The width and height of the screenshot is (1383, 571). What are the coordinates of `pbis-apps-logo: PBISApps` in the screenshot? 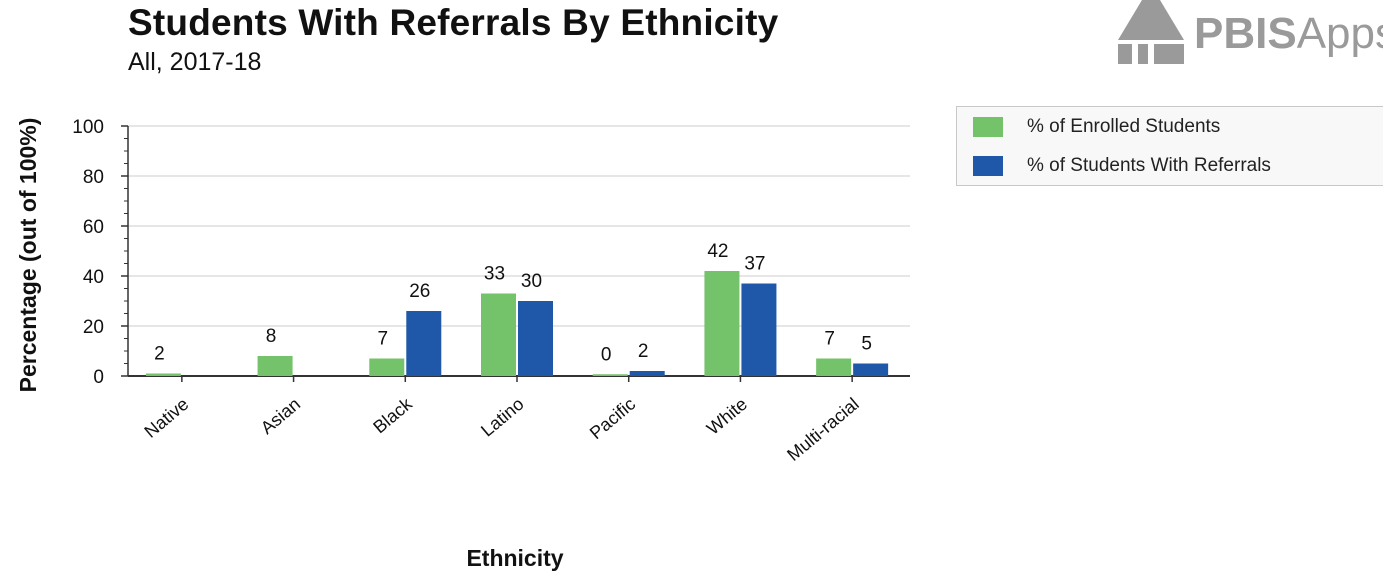 It's located at (1250, 32).